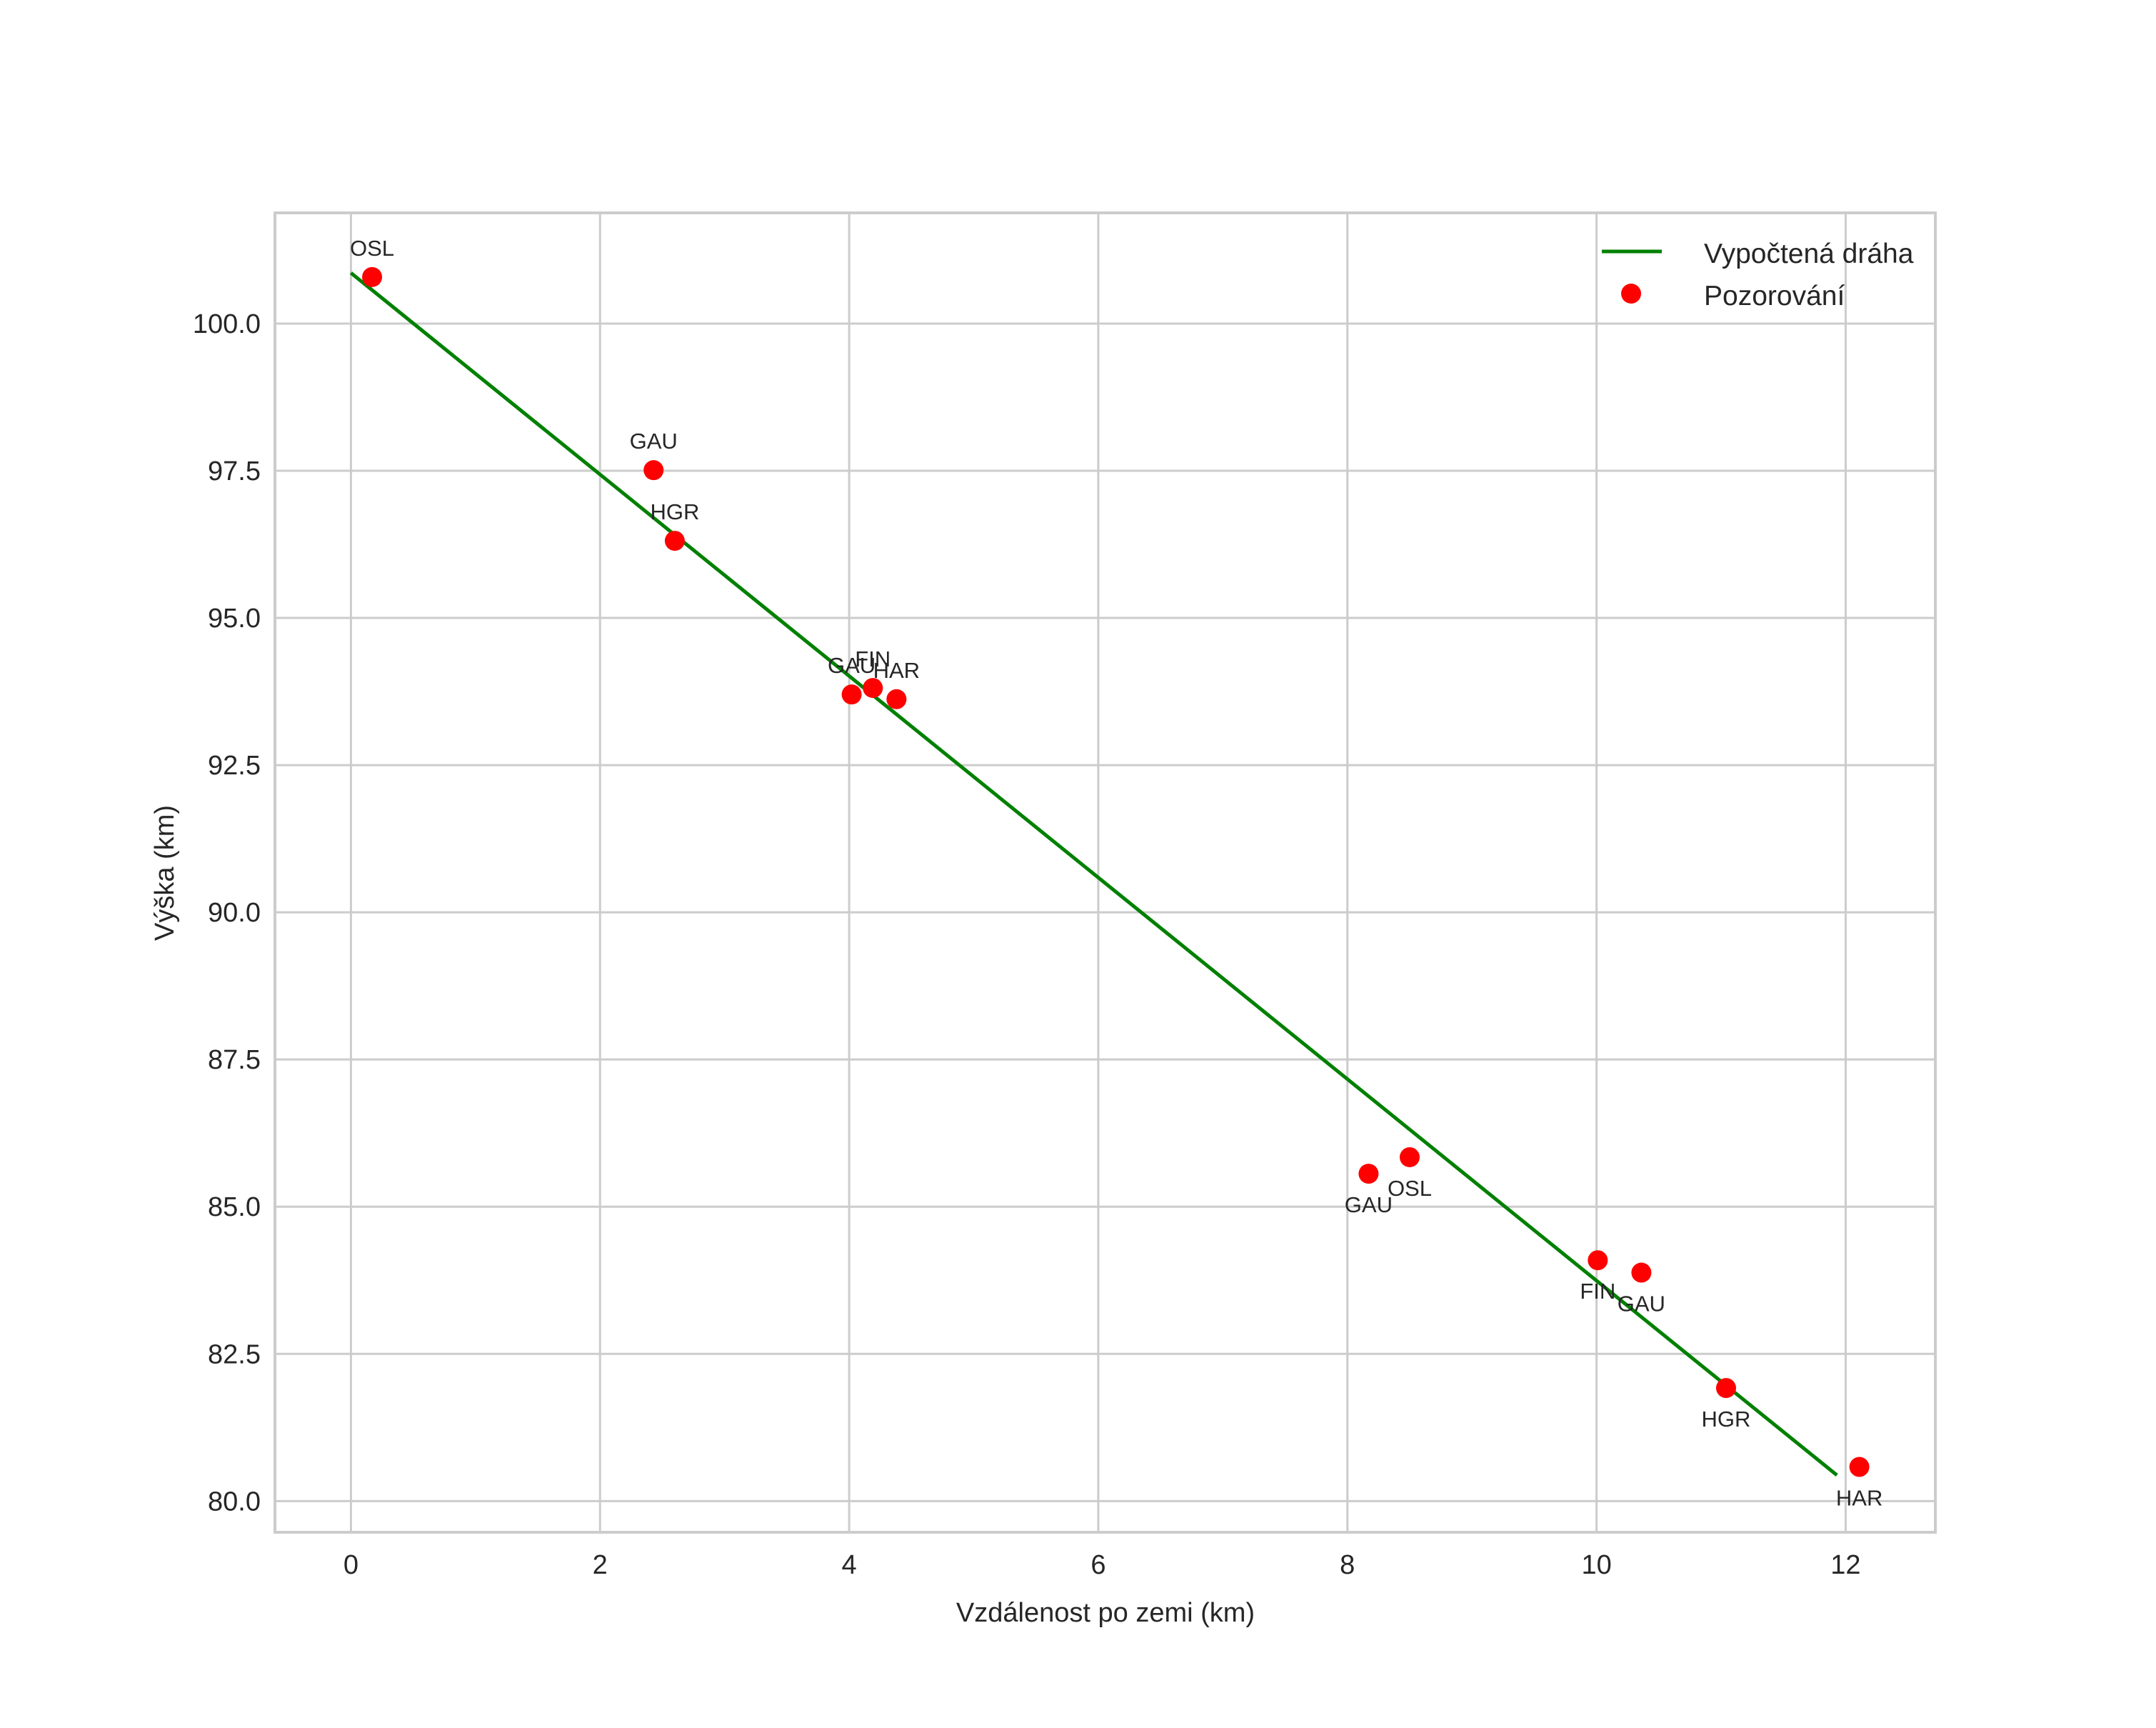  What do you see at coordinates (235, 913) in the screenshot?
I see `y-tick-label: 90.0` at bounding box center [235, 913].